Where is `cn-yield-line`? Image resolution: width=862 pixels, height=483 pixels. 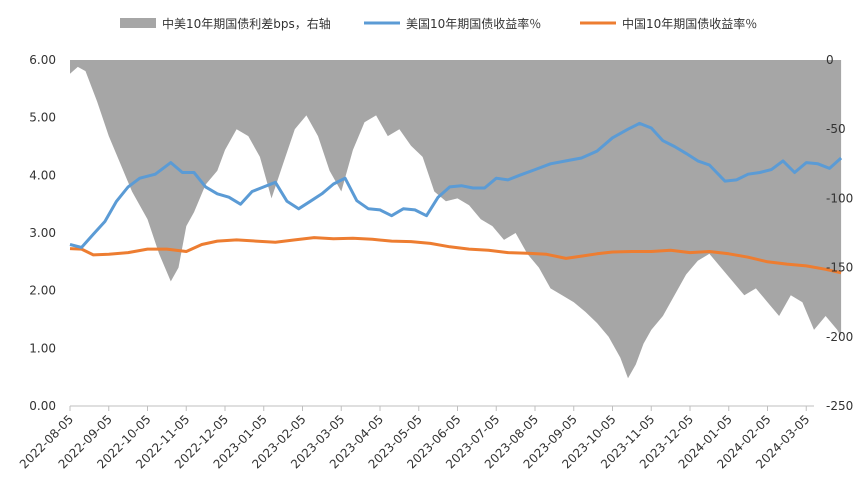
cn-yield-line is located at coordinates (455, 255).